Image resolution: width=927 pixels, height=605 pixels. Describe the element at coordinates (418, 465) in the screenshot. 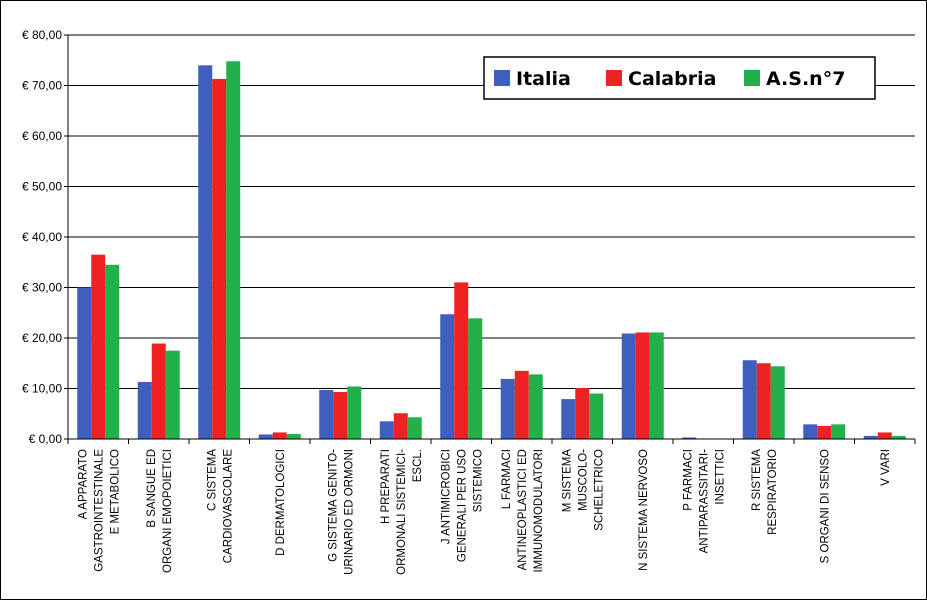

I see `x-category-label: ESCL.` at that location.